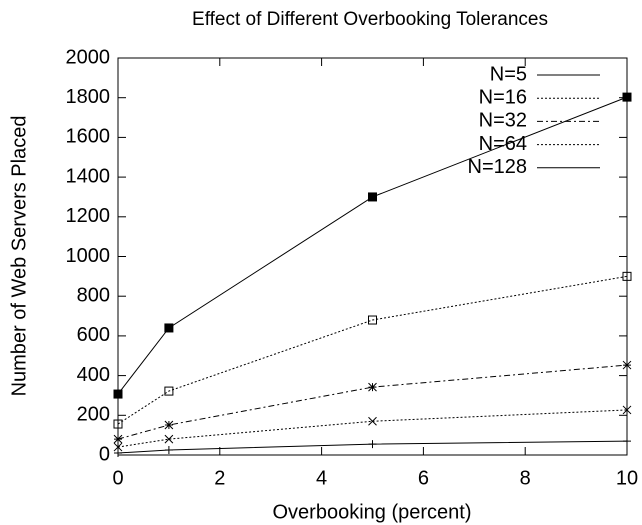 The width and height of the screenshot is (642, 525). I want to click on y-tick-label: 1600, so click(88, 137).